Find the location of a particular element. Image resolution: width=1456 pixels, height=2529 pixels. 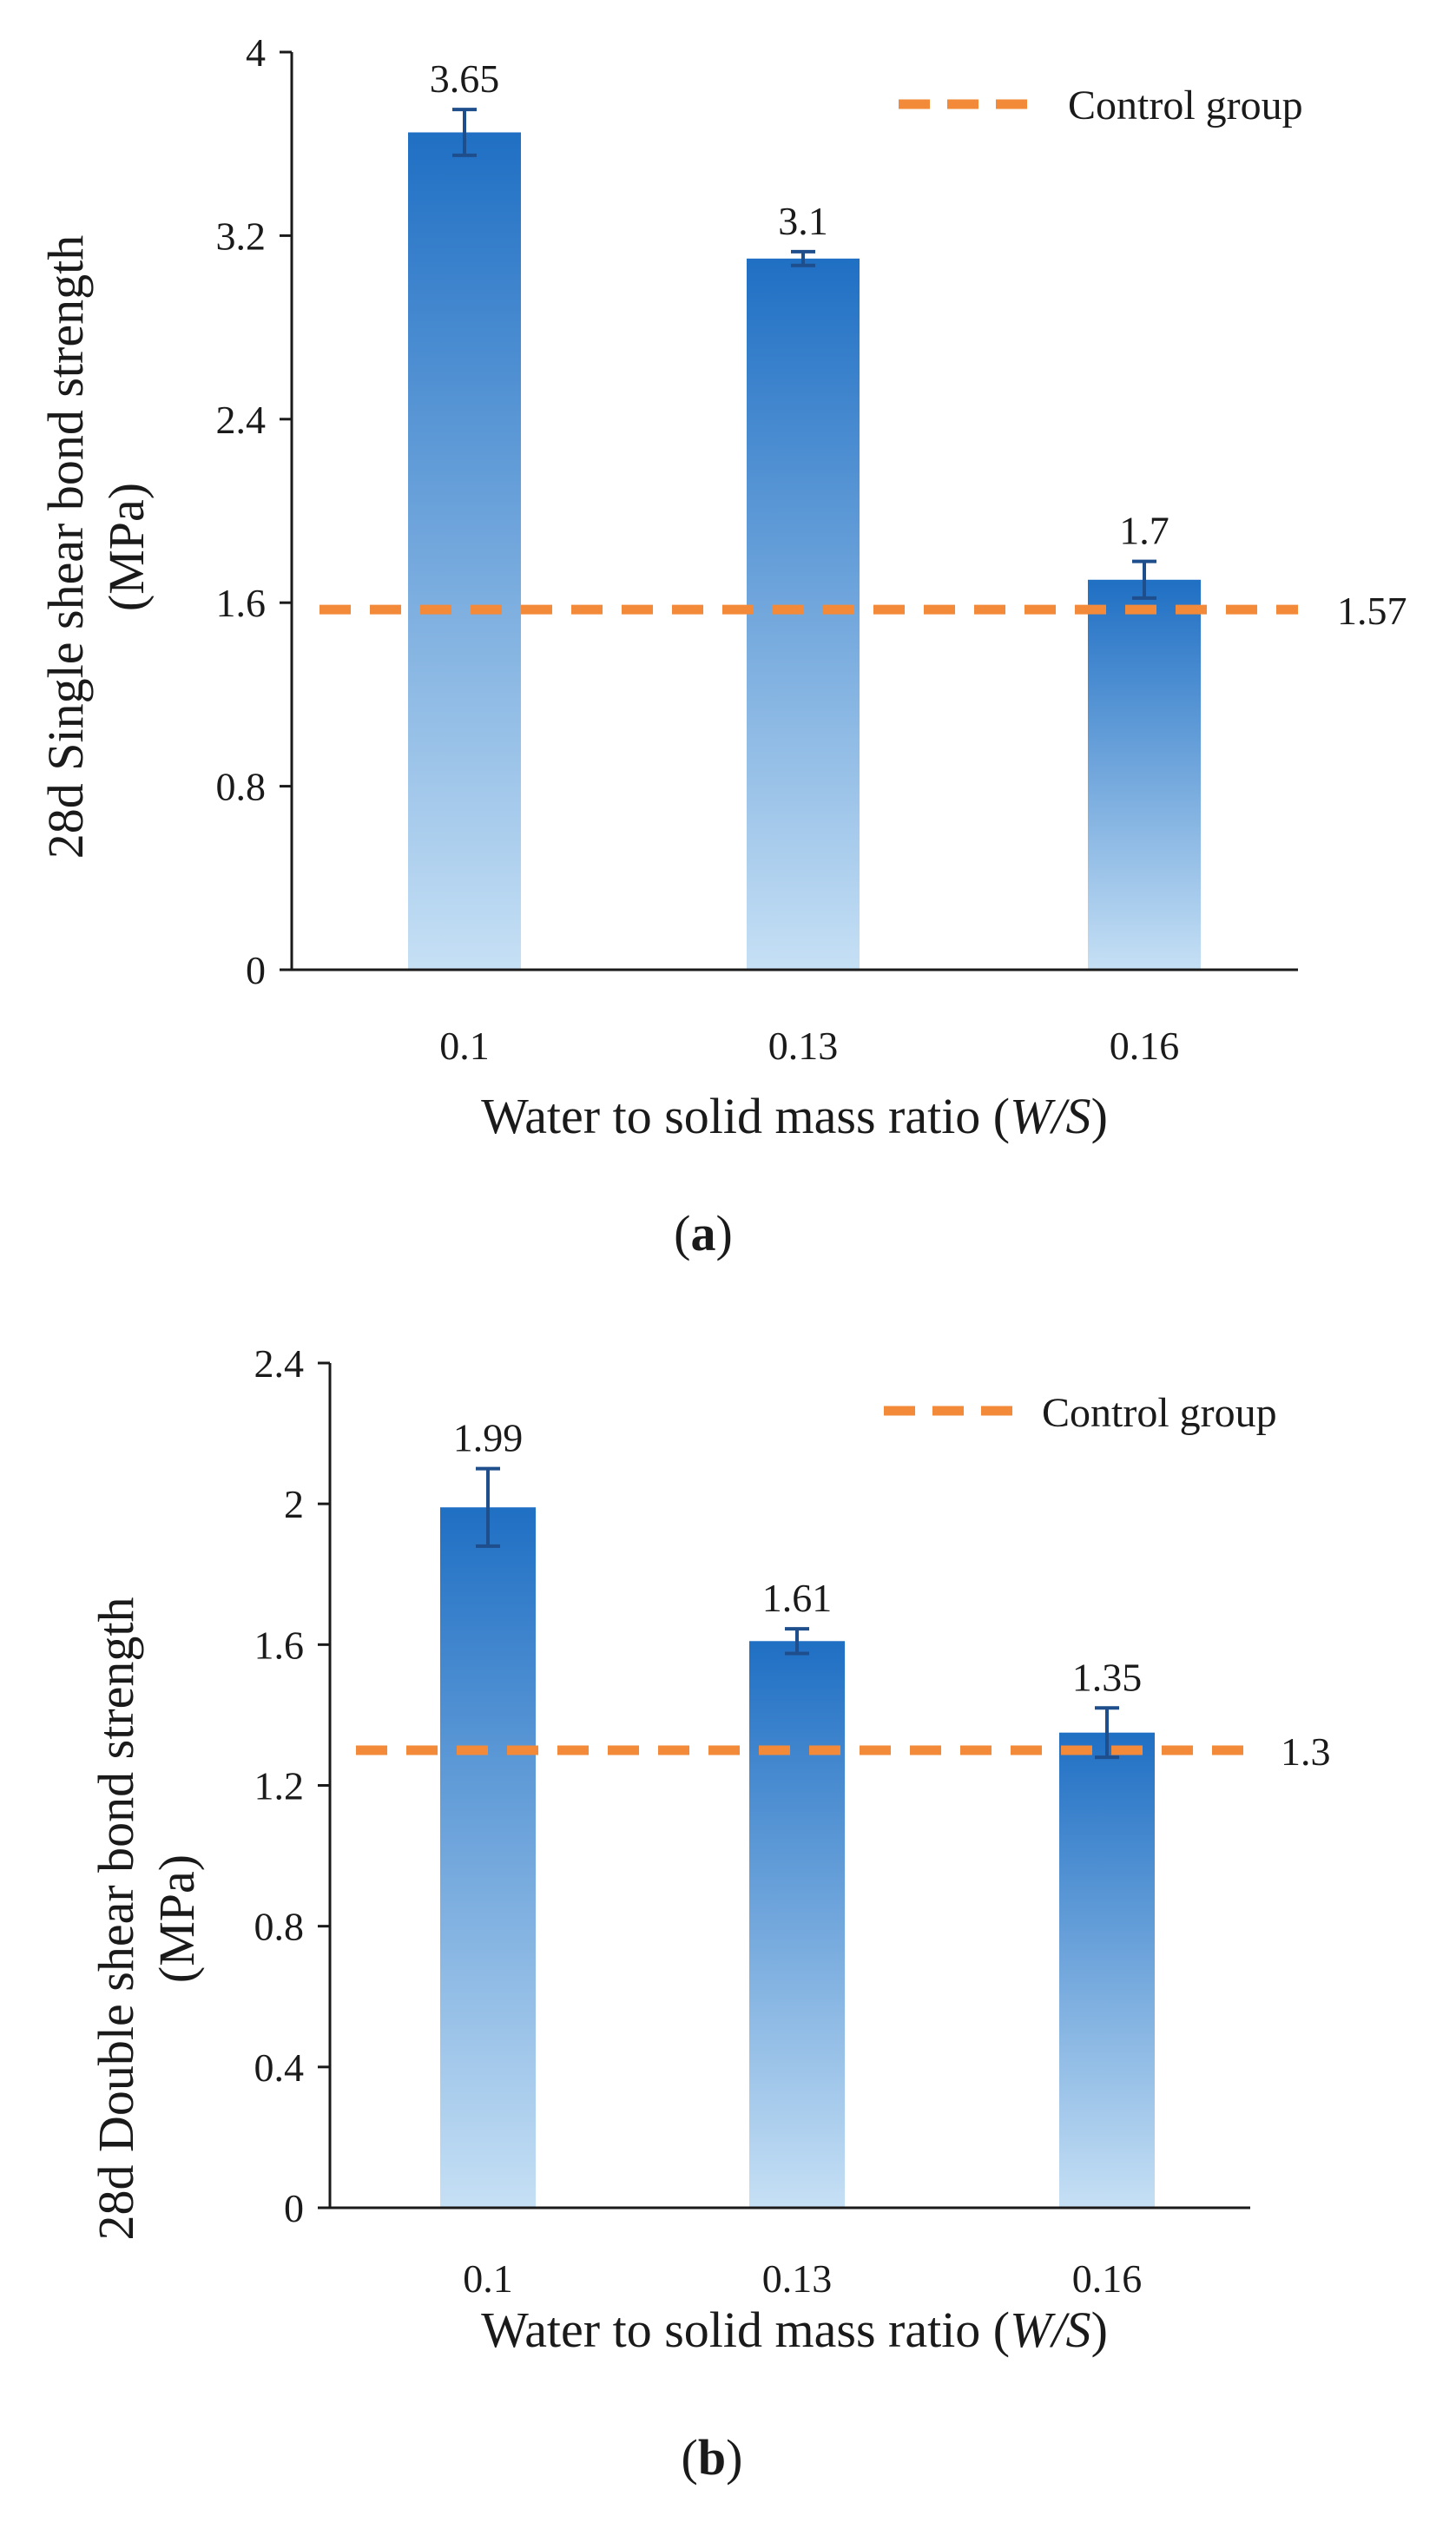

panel-caption: (b) is located at coordinates (712, 2457).